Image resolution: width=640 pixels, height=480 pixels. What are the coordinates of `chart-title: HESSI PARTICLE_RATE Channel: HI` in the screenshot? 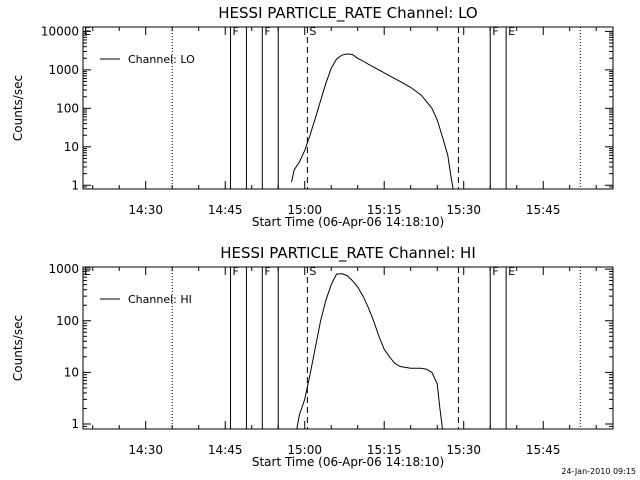 It's located at (348, 253).